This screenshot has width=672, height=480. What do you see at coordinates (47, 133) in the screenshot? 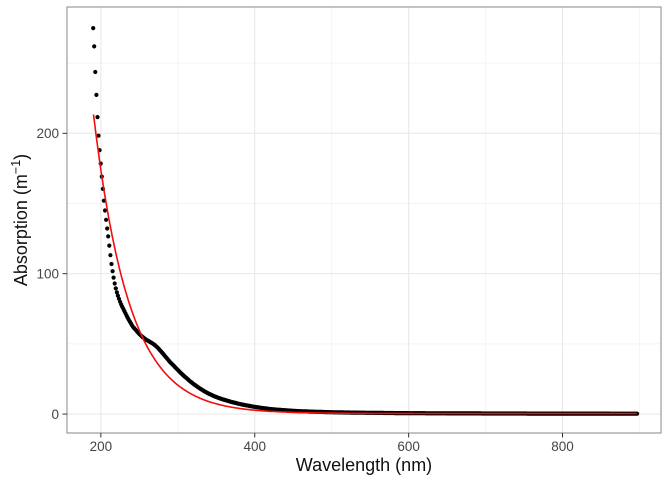
I see `y-tick-label: 200` at bounding box center [47, 133].